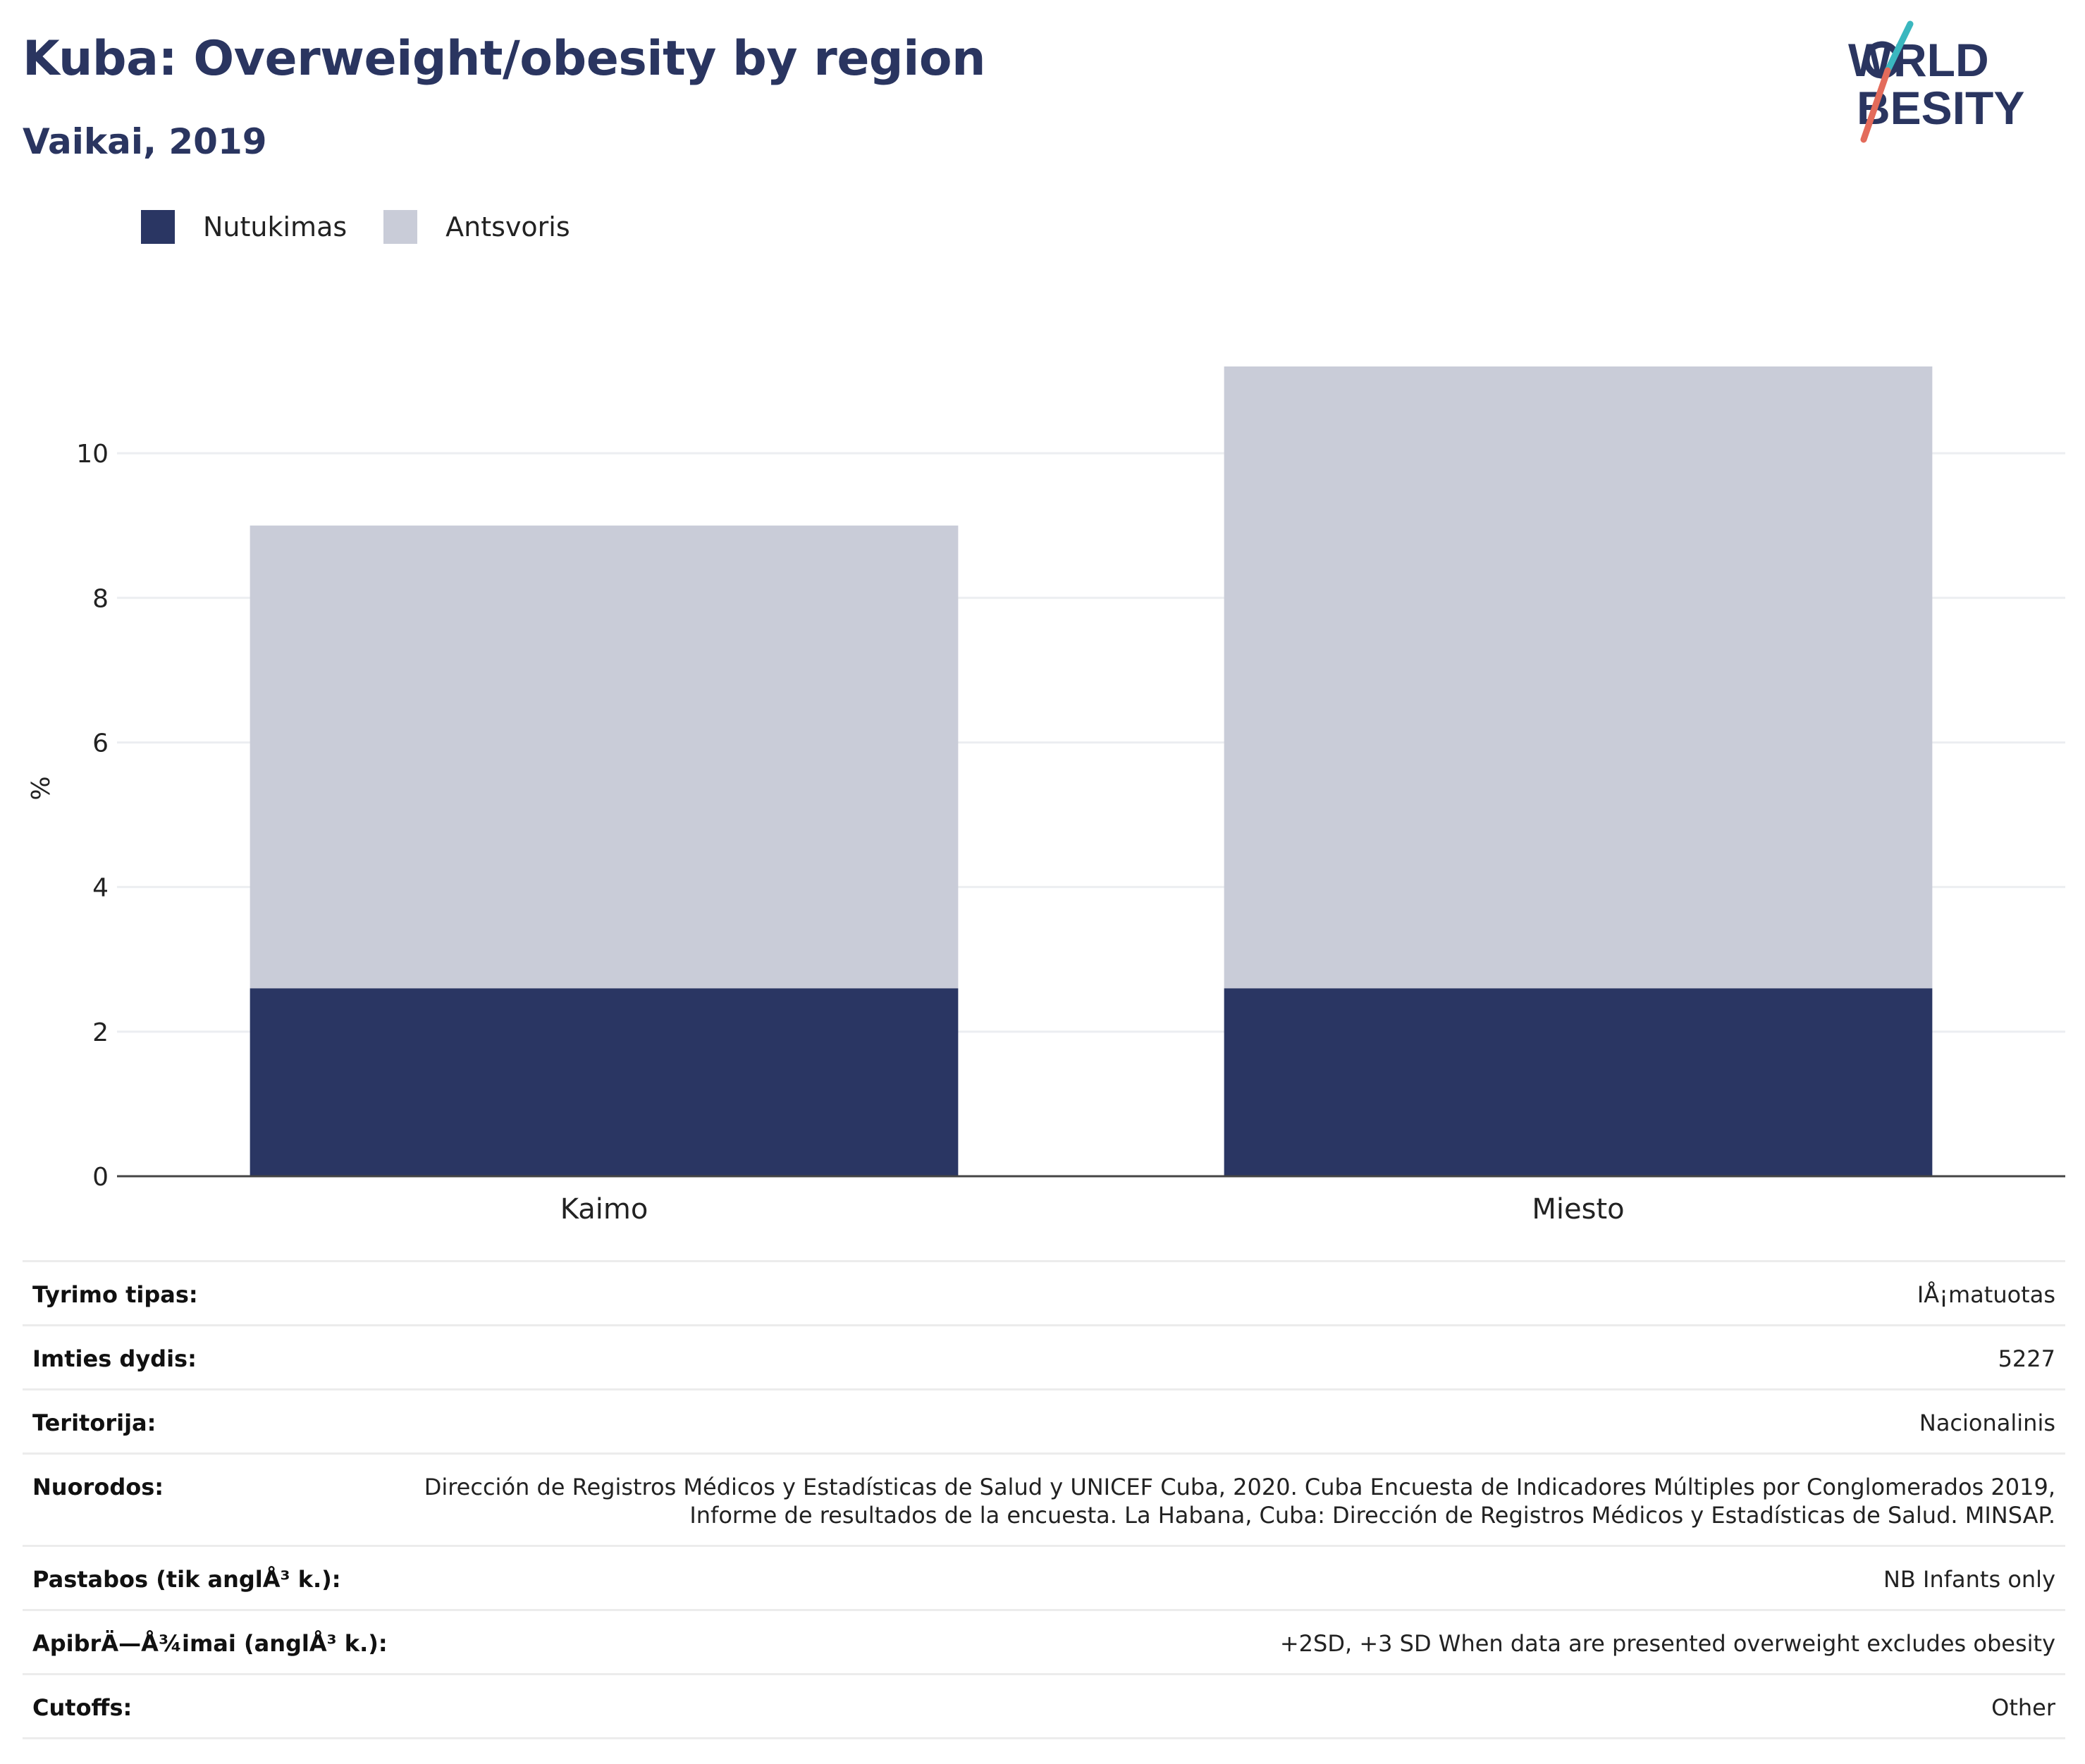 This screenshot has width=2085, height=1764. What do you see at coordinates (114, 1358) in the screenshot?
I see `metadata-key: Imties dydis:` at bounding box center [114, 1358].